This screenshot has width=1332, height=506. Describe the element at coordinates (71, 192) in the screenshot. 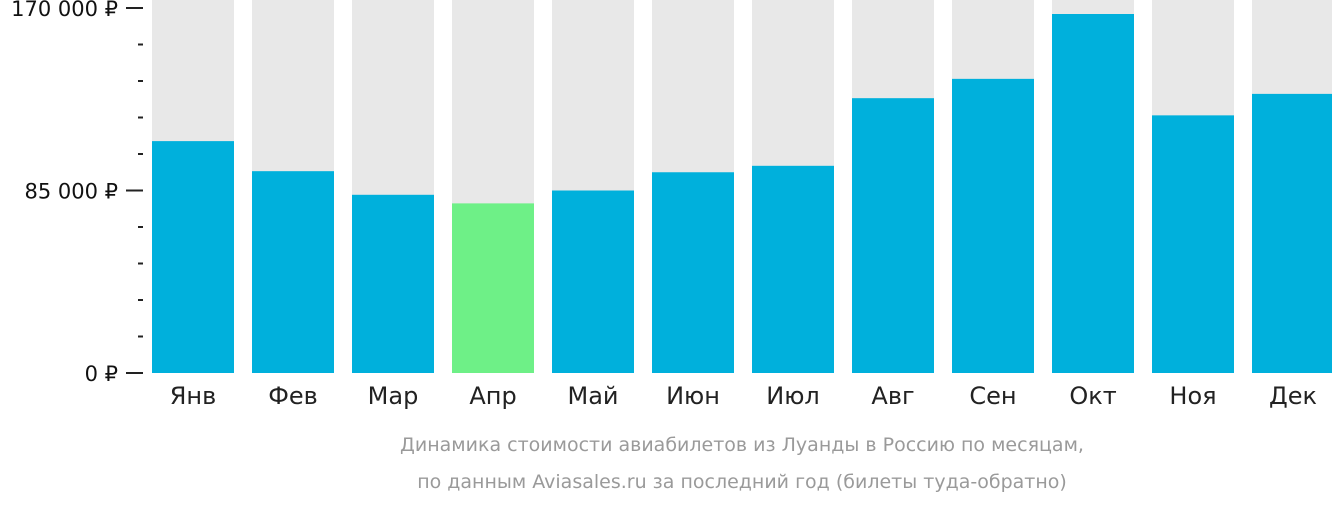

I see `y-tick-label: 85 000 ₽` at that location.